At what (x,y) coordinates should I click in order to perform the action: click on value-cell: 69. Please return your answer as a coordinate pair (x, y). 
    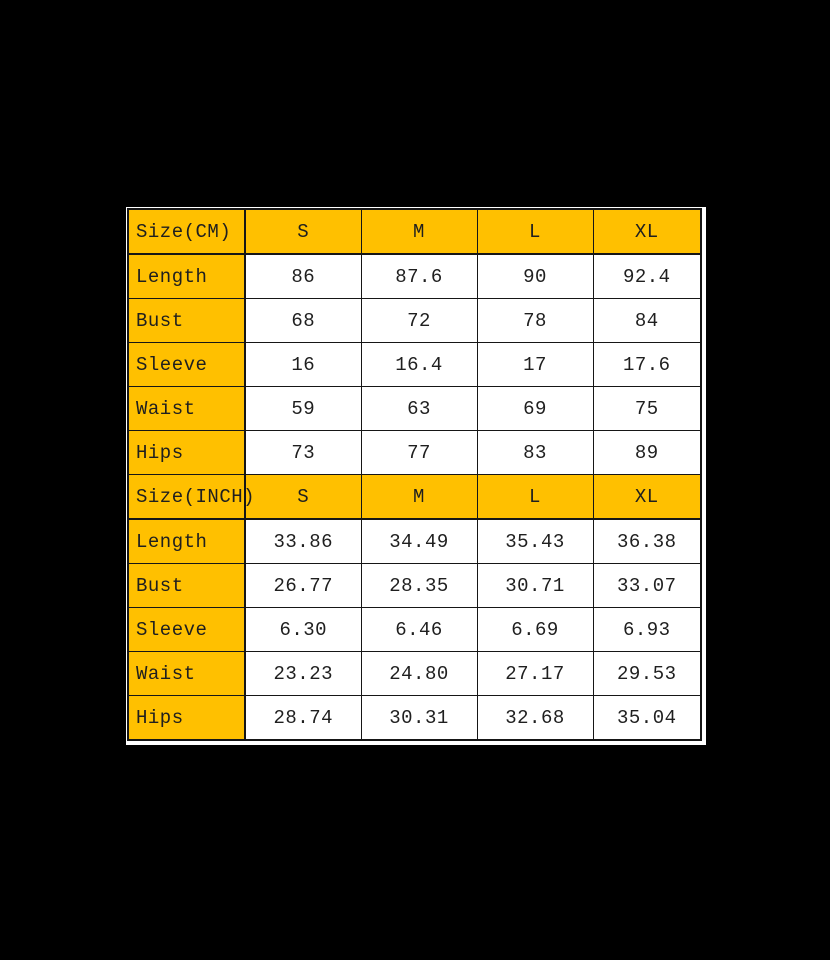
    Looking at the image, I should click on (535, 408).